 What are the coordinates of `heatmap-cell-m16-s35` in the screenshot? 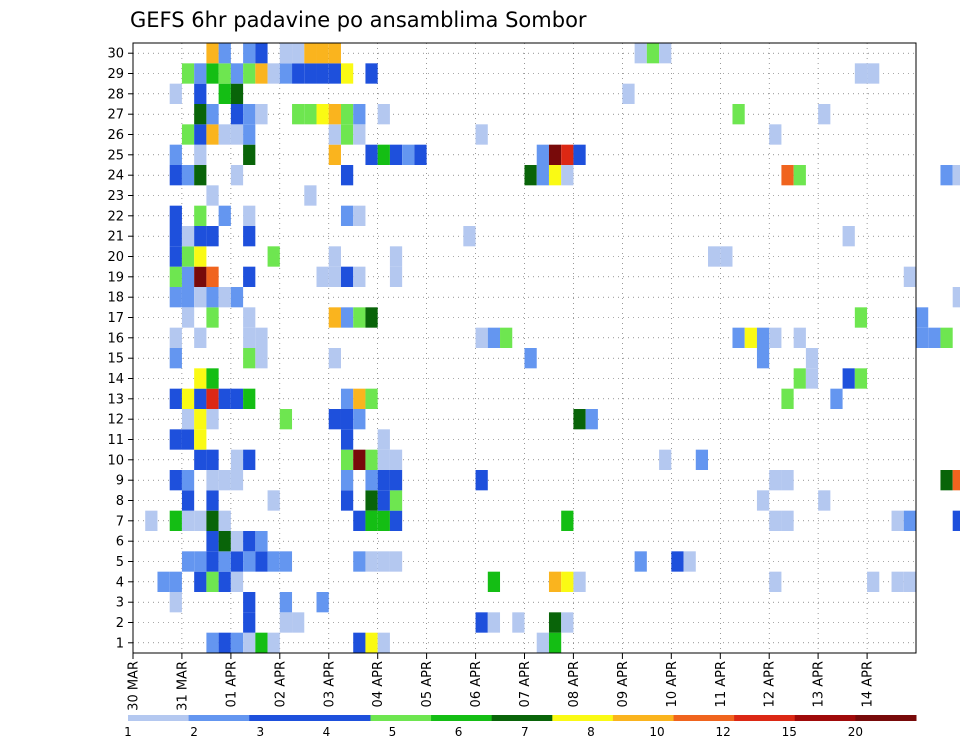 It's located at (200, 337).